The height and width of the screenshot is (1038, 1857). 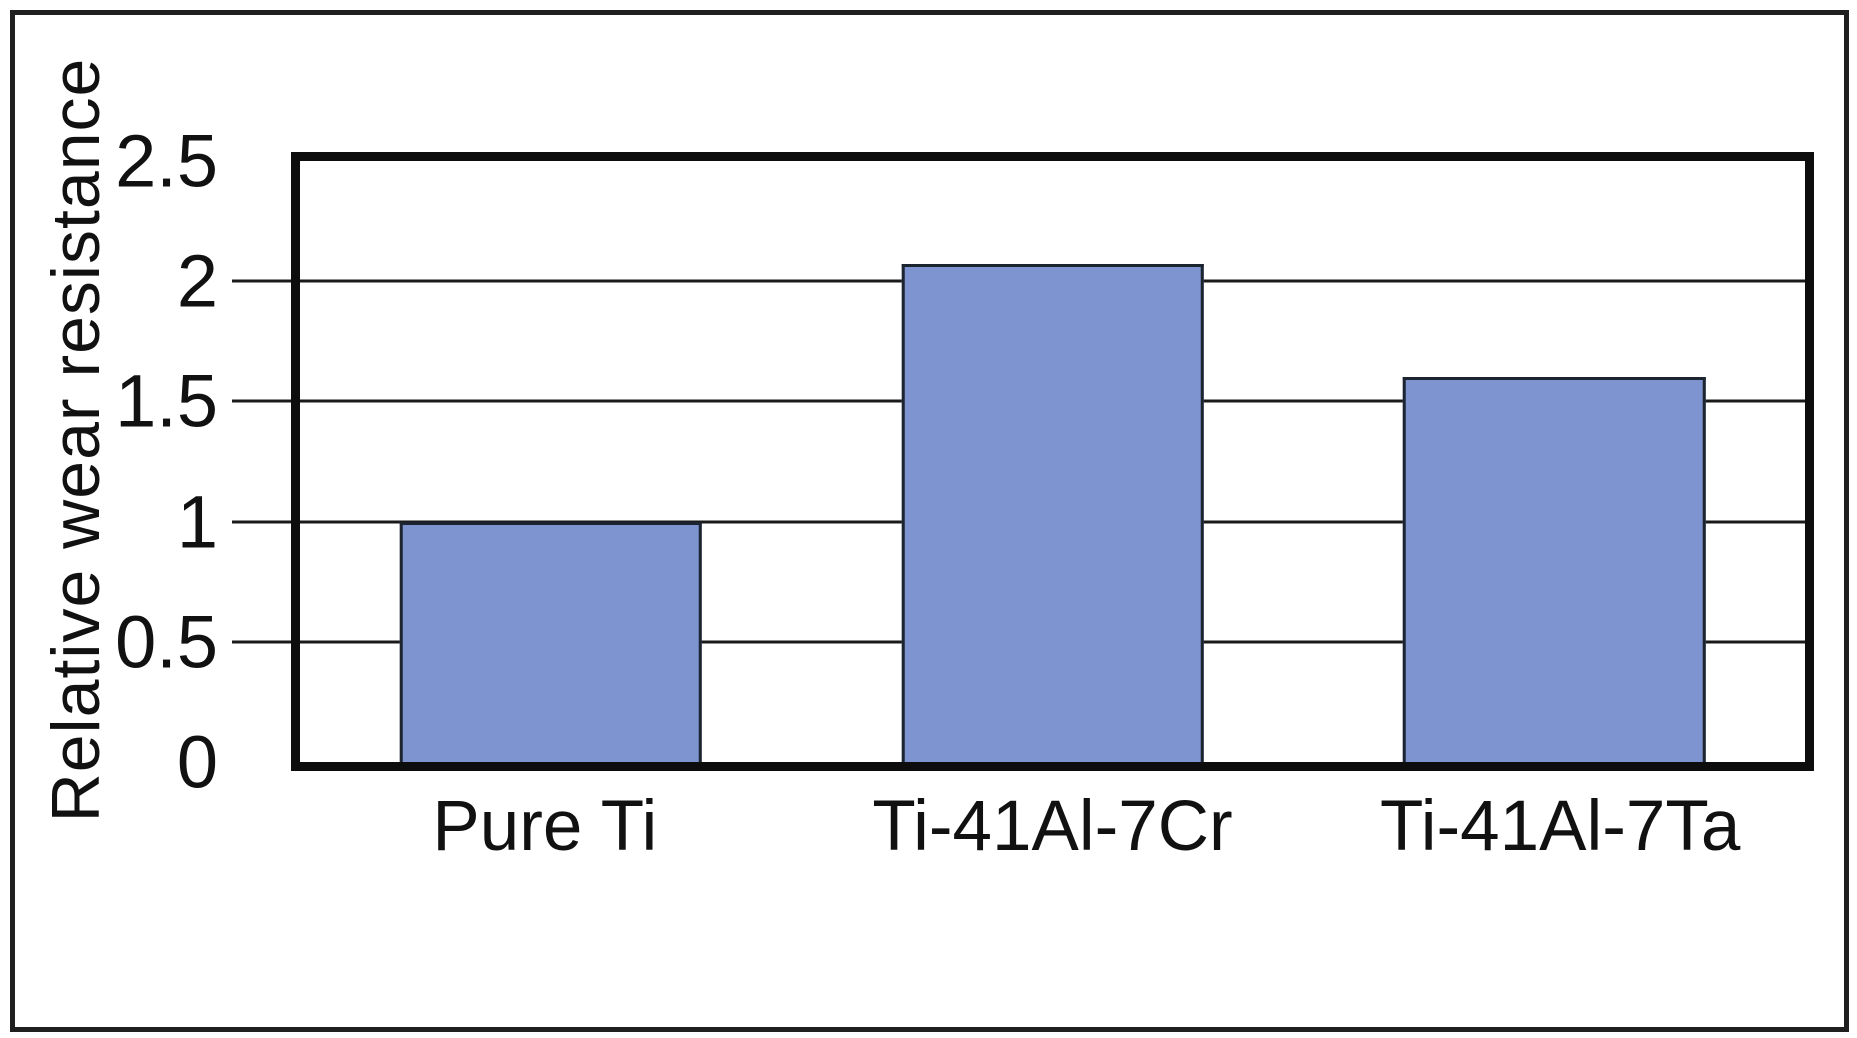 What do you see at coordinates (261, 461) in the screenshot?
I see `y-axis-tick-marks` at bounding box center [261, 461].